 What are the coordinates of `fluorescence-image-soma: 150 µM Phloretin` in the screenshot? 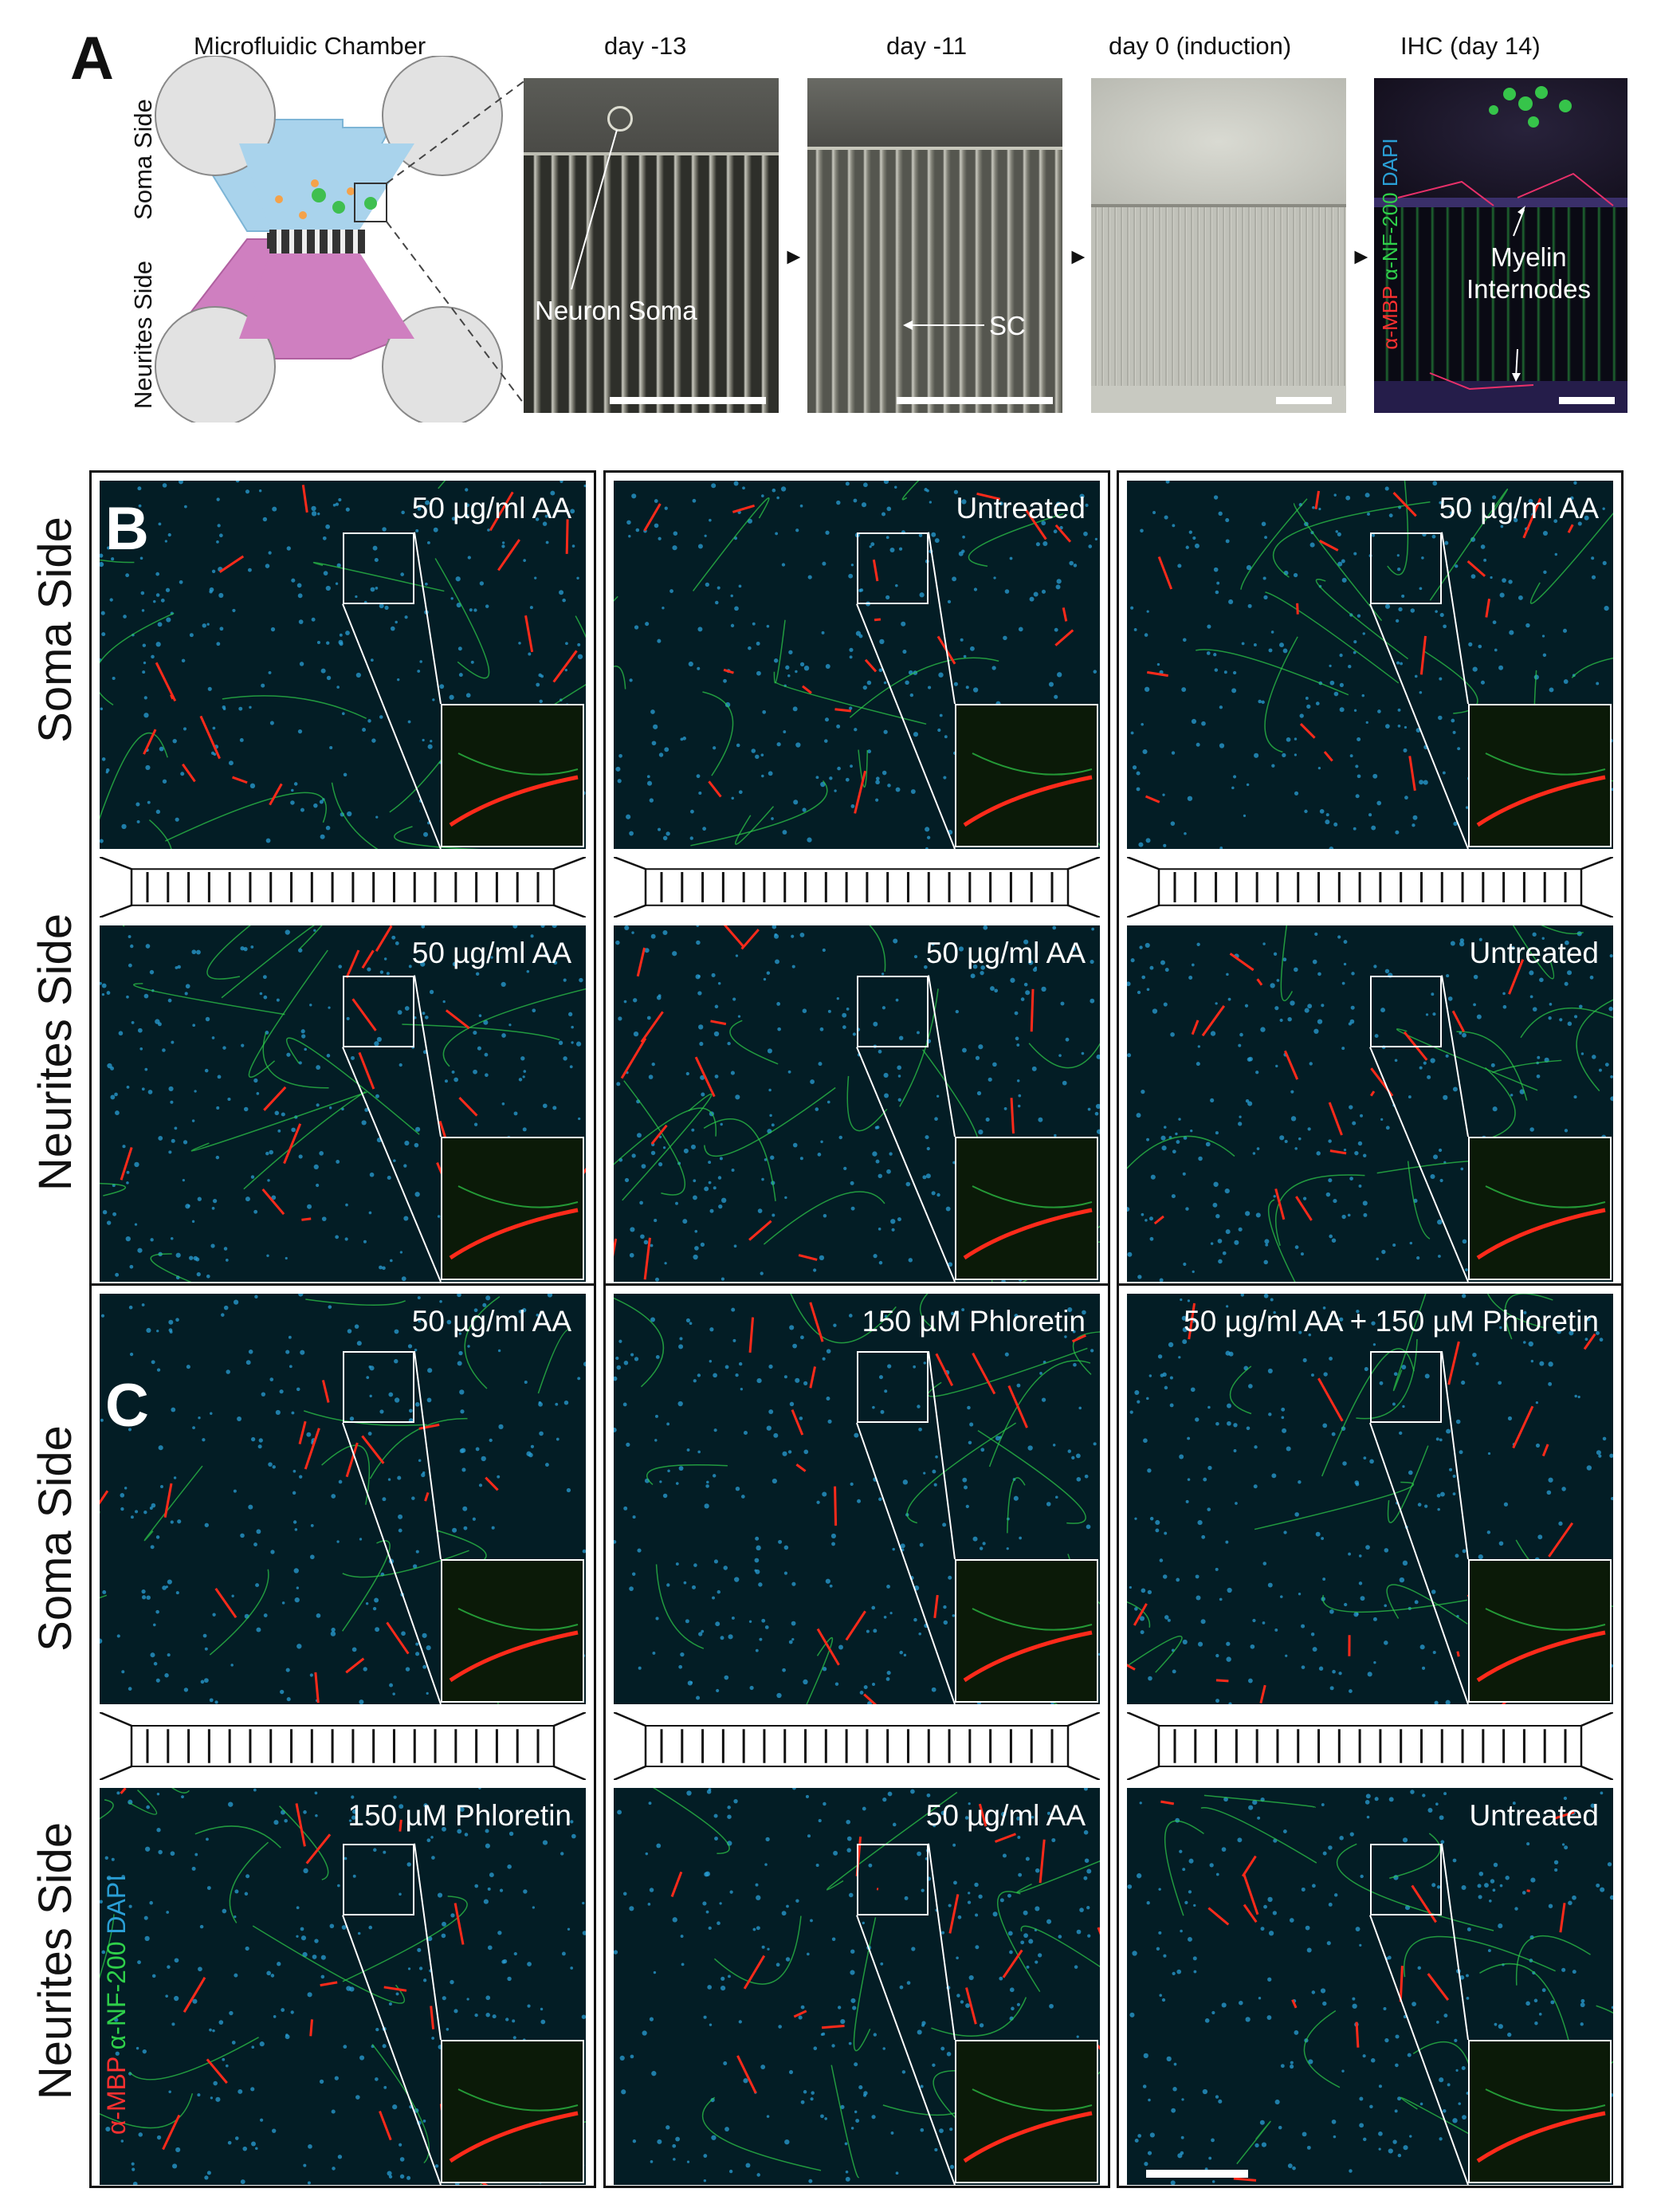 It's located at (857, 1499).